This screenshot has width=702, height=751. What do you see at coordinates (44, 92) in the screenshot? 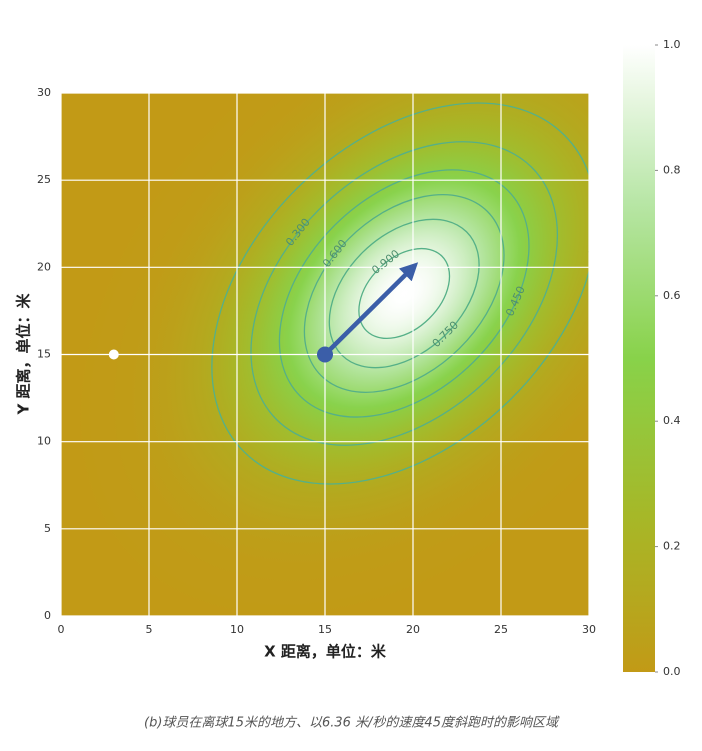
I see `y-tick-label: 30` at bounding box center [44, 92].